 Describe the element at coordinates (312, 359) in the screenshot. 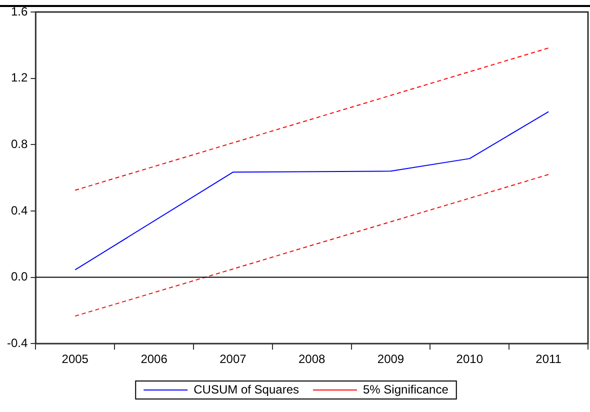

I see `x-tick-label: 2008` at that location.